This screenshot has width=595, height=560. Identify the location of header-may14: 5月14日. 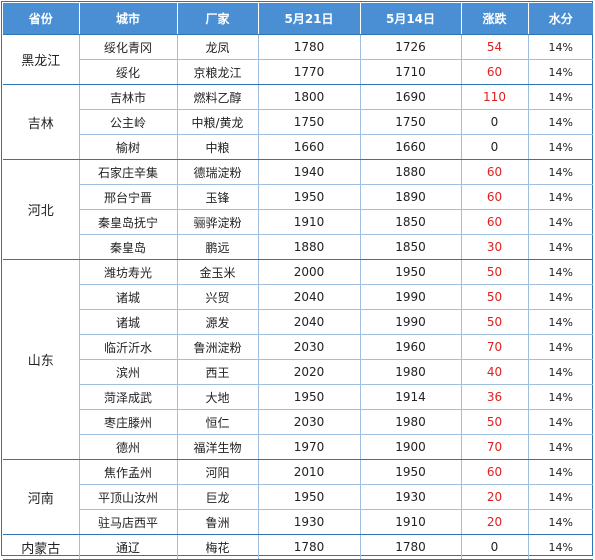
(411, 19).